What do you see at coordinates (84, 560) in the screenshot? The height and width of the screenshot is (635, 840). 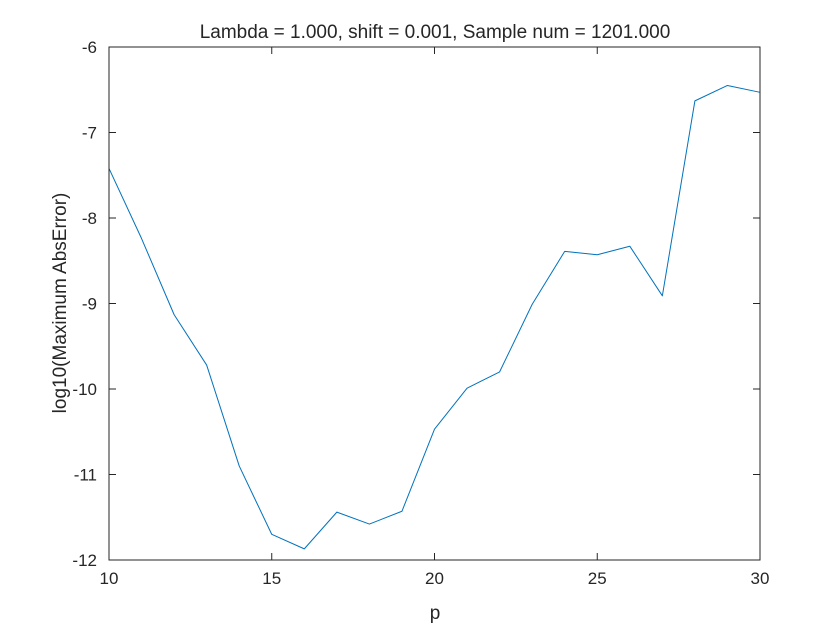 I see `y-tick-label: -12` at bounding box center [84, 560].